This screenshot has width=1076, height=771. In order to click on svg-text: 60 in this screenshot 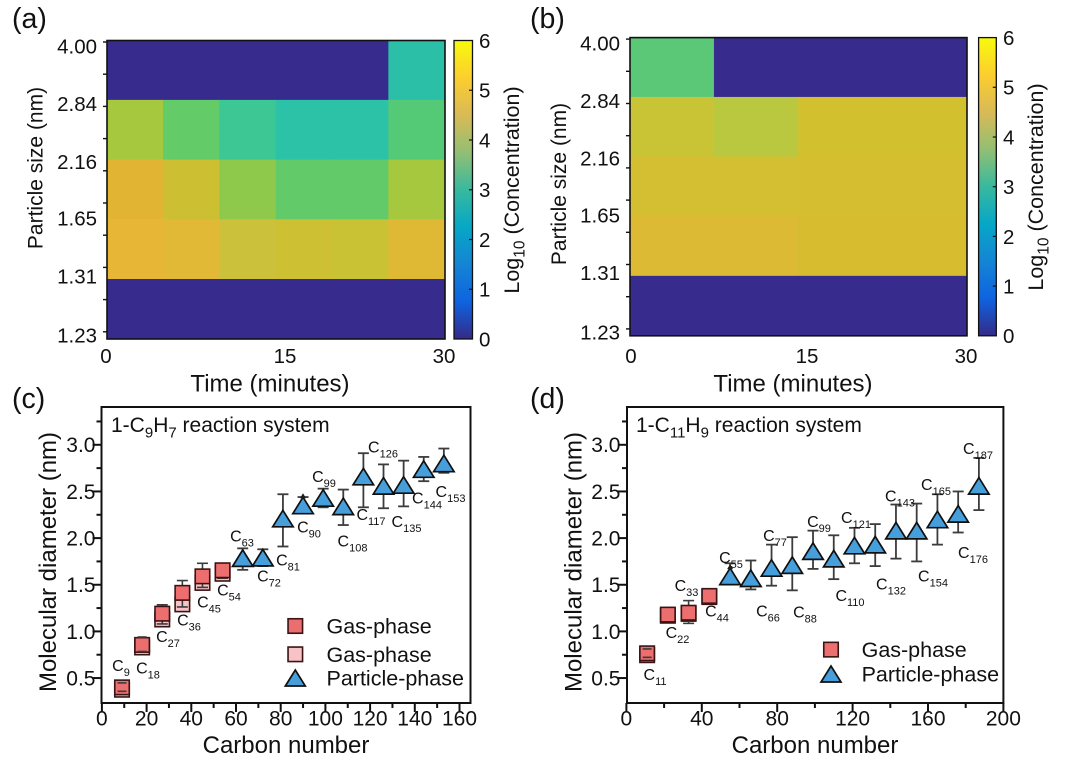, I will do `click(235, 719)`.